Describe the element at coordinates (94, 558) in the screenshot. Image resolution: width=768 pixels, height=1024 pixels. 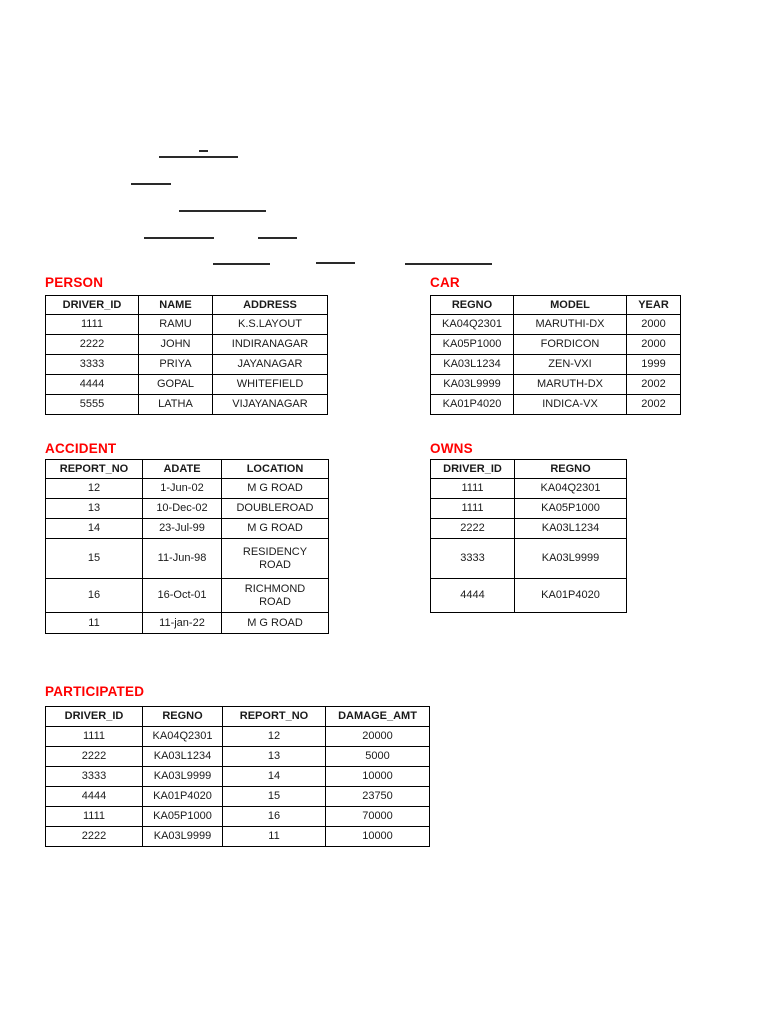
I see `table-cell: 15` at that location.